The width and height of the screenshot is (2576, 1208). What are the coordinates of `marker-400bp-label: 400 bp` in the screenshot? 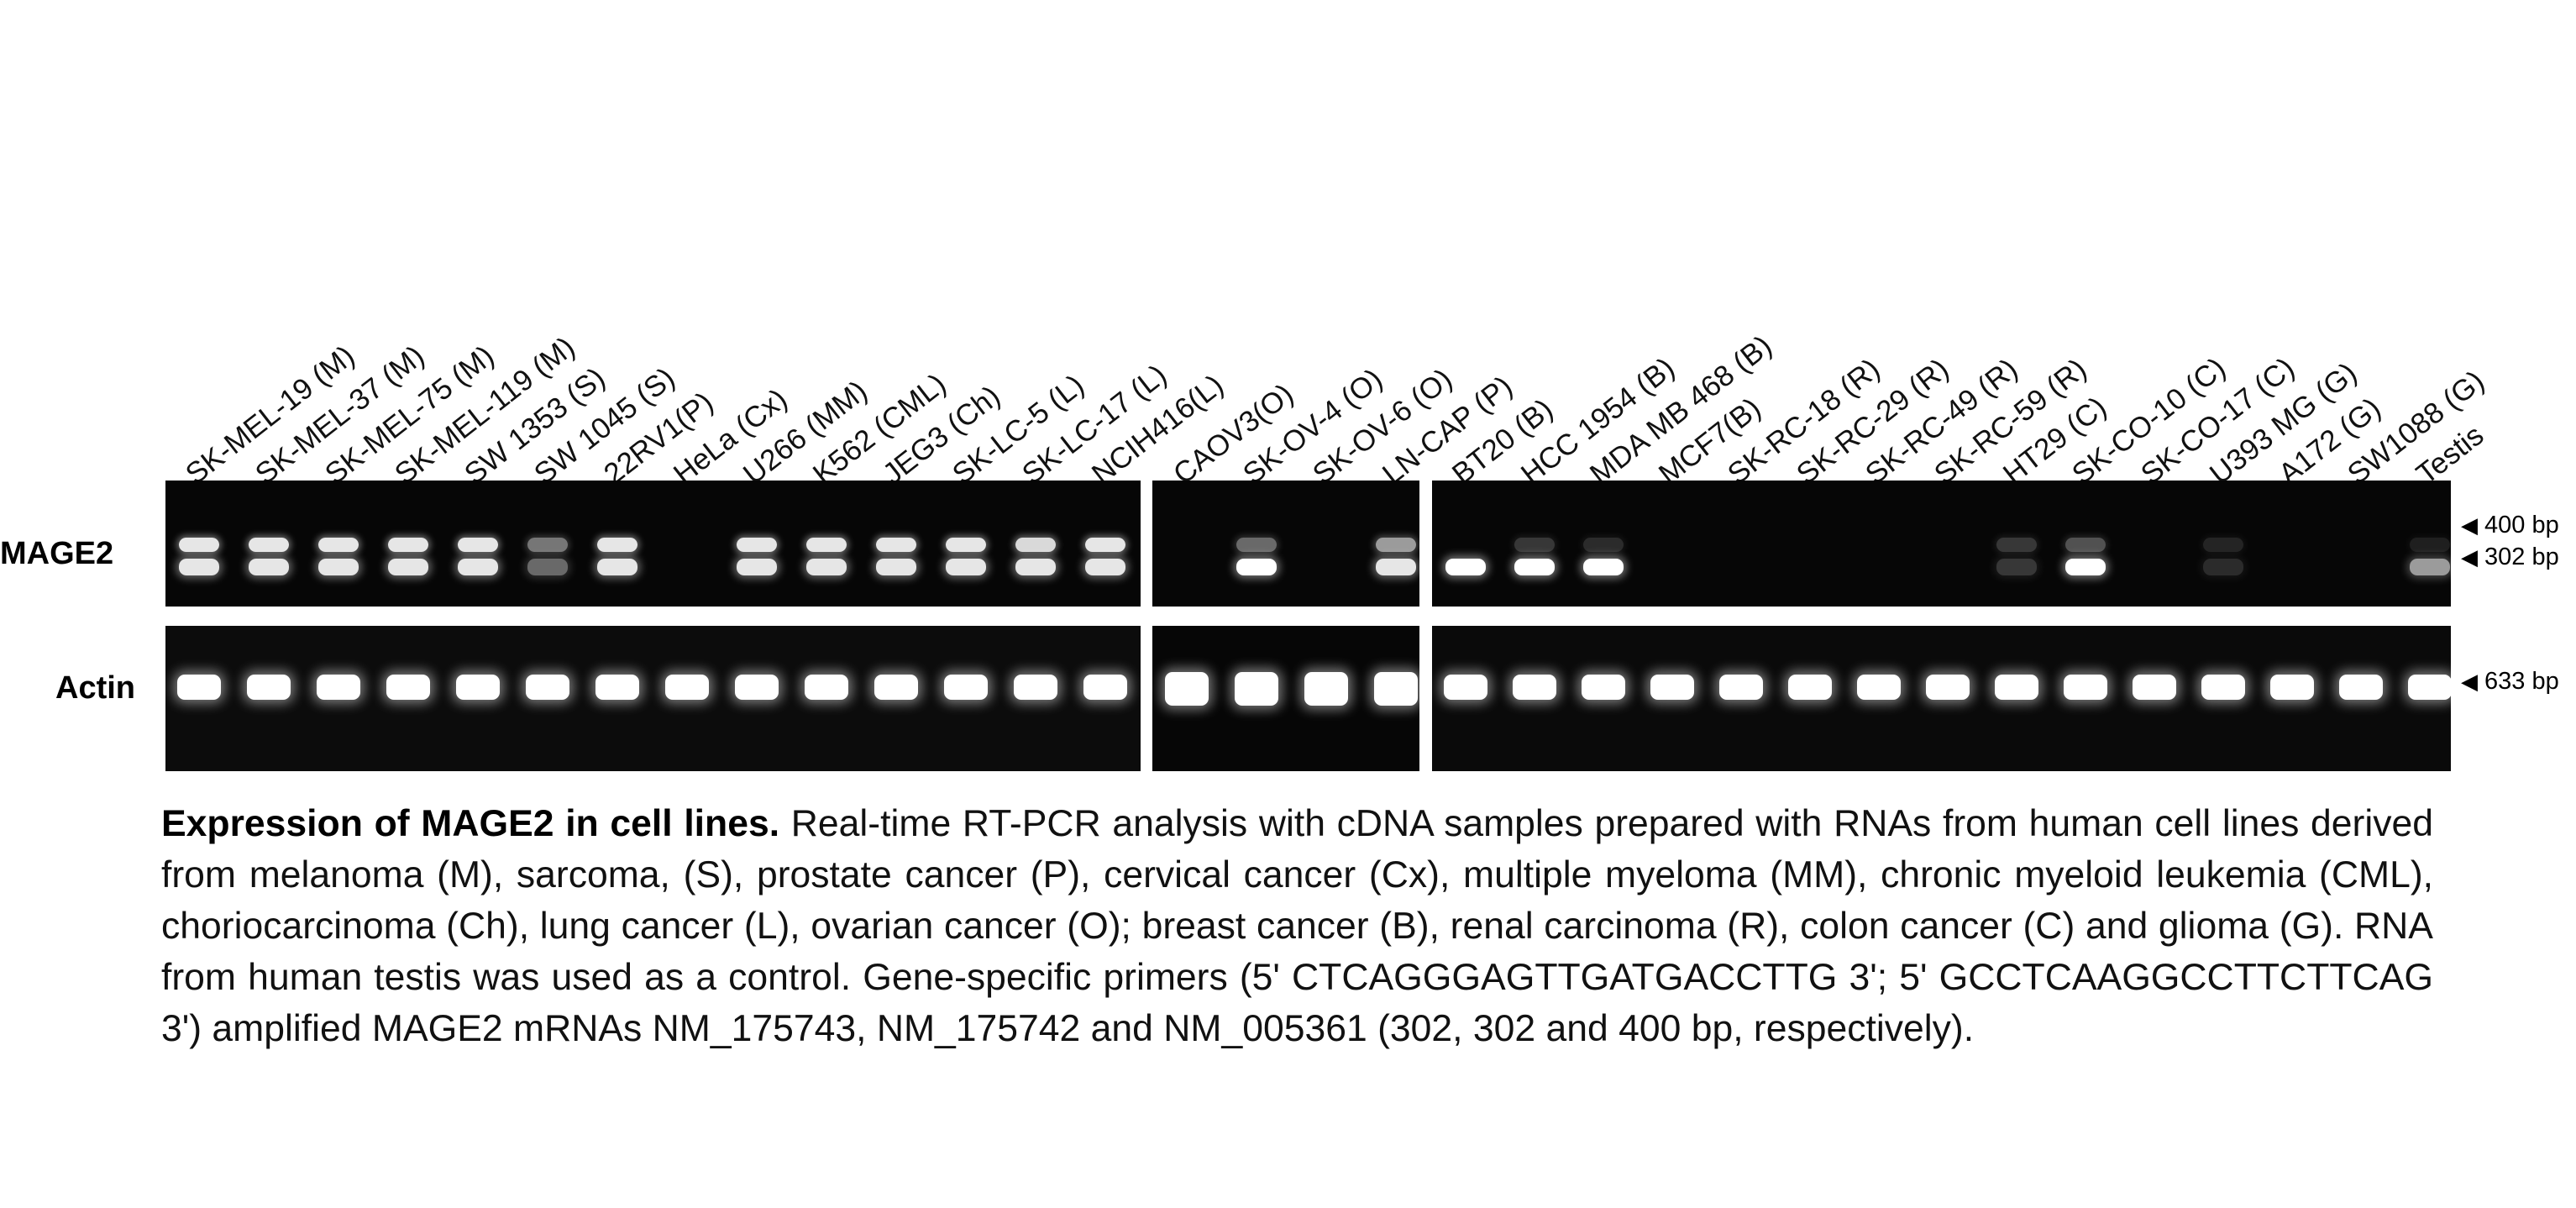 It's located at (2521, 525).